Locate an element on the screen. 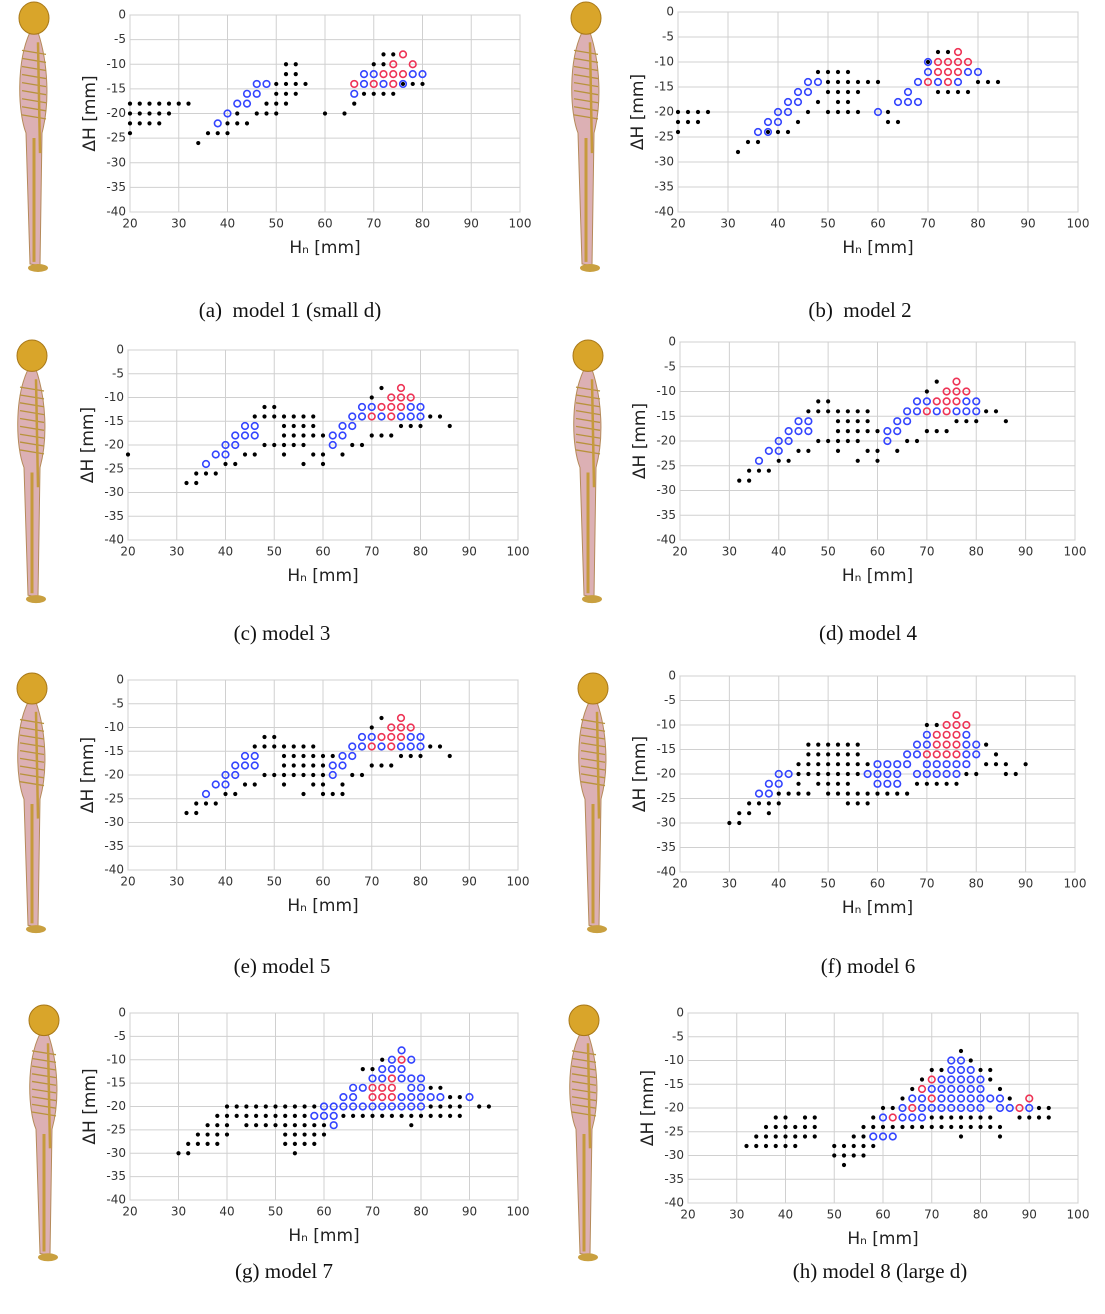  x-tick-label: 20 is located at coordinates (129, 224).